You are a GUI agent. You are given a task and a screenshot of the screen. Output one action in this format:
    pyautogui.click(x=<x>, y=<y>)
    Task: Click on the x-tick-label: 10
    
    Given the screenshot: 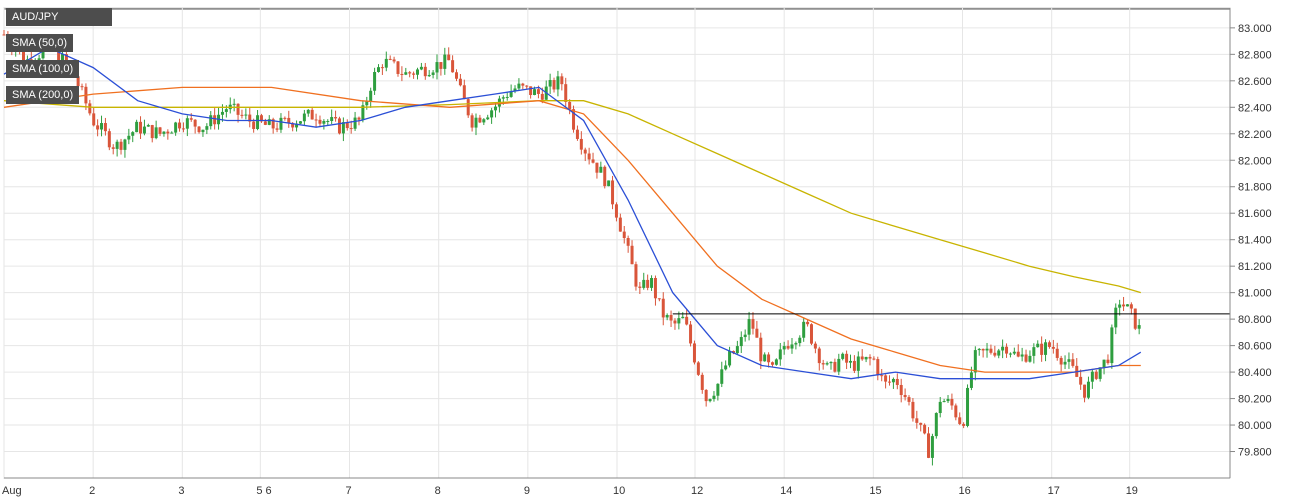 What is the action you would take?
    pyautogui.click(x=619, y=491)
    